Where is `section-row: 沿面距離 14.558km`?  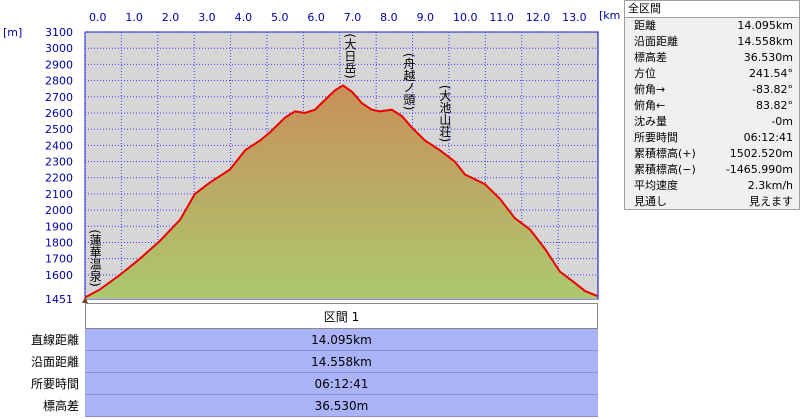
section-row: 沿面距離 14.558km is located at coordinates (300, 362).